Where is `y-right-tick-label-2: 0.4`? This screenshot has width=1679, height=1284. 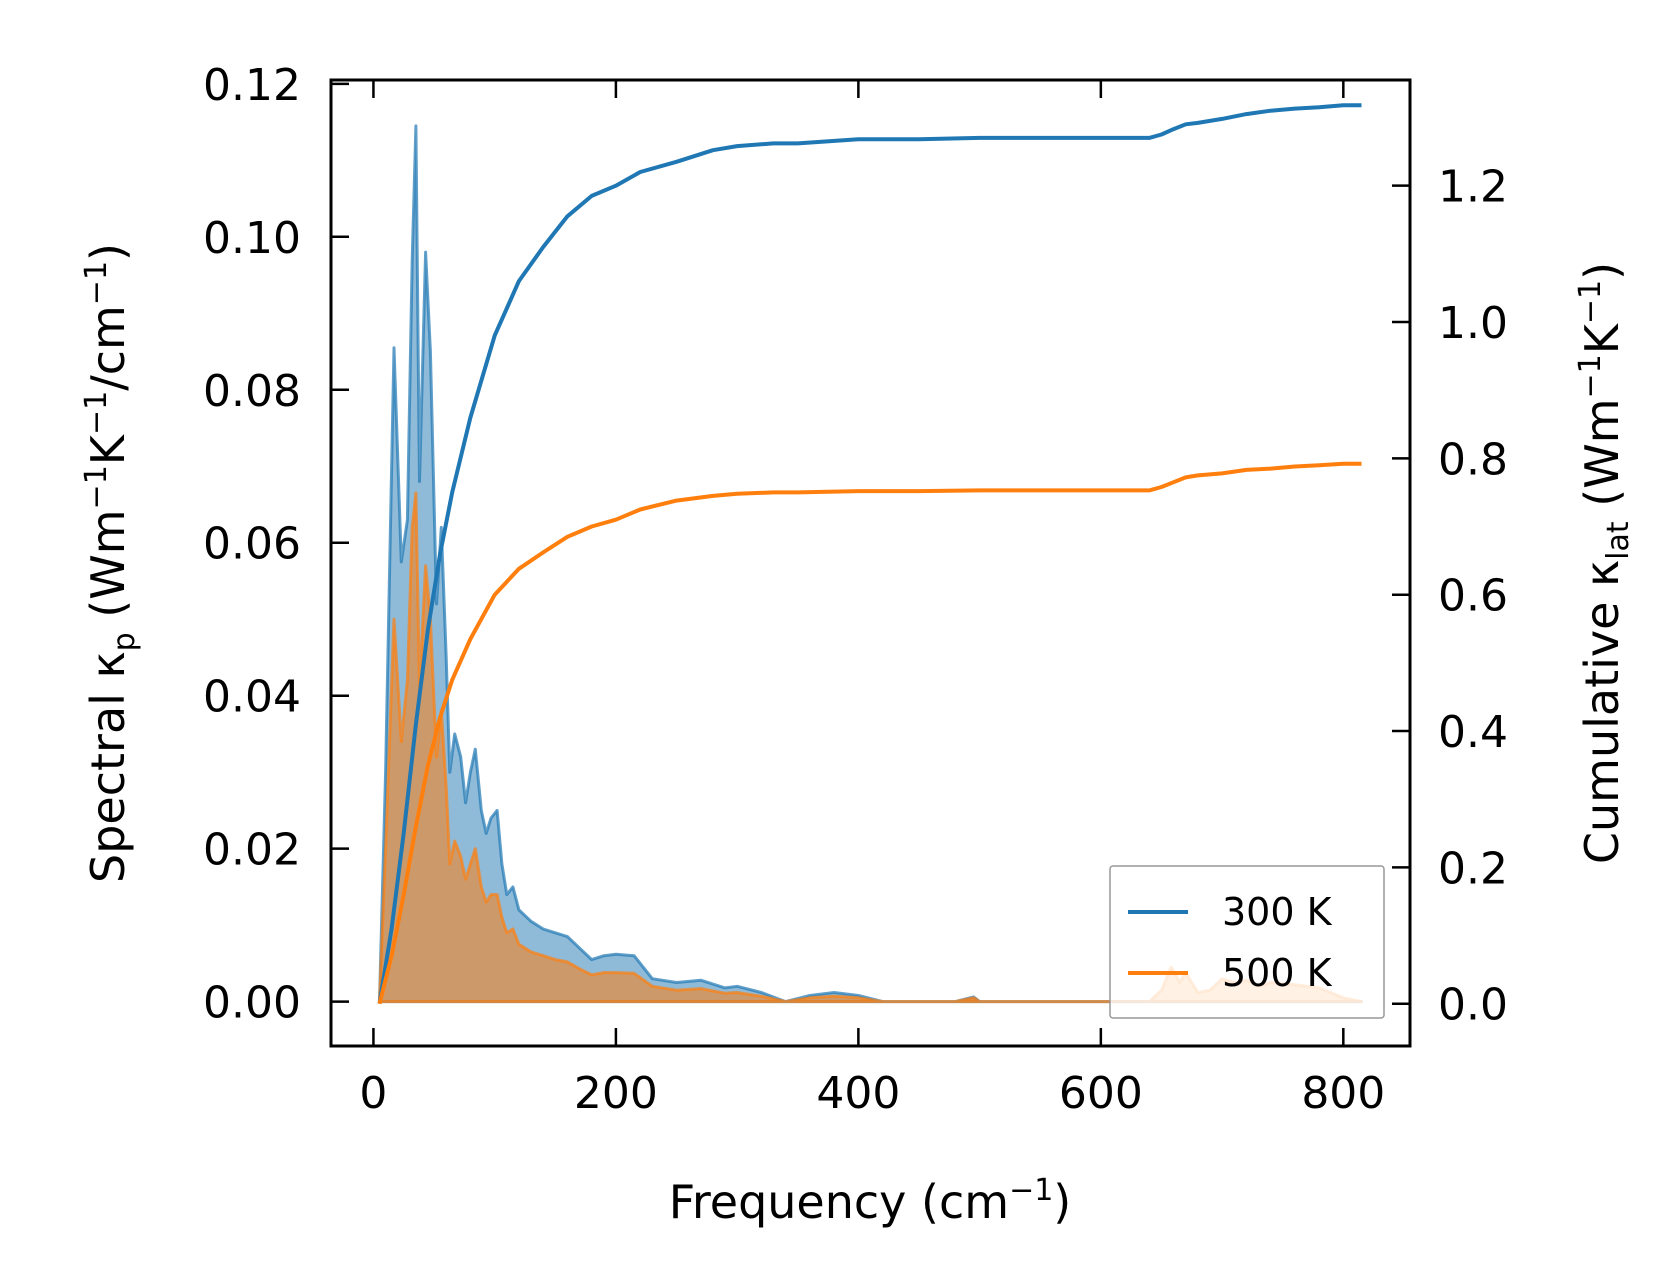
y-right-tick-label-2: 0.4 is located at coordinates (1473, 732).